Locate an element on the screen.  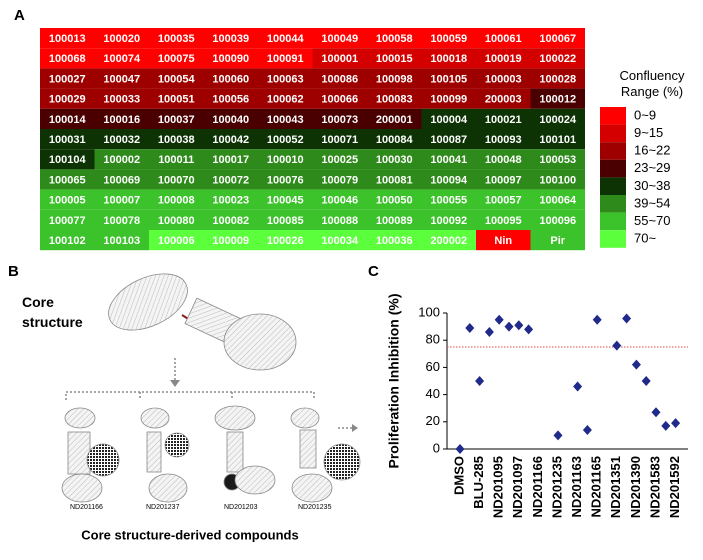
legend-label: 0~9 is located at coordinates (645, 114).